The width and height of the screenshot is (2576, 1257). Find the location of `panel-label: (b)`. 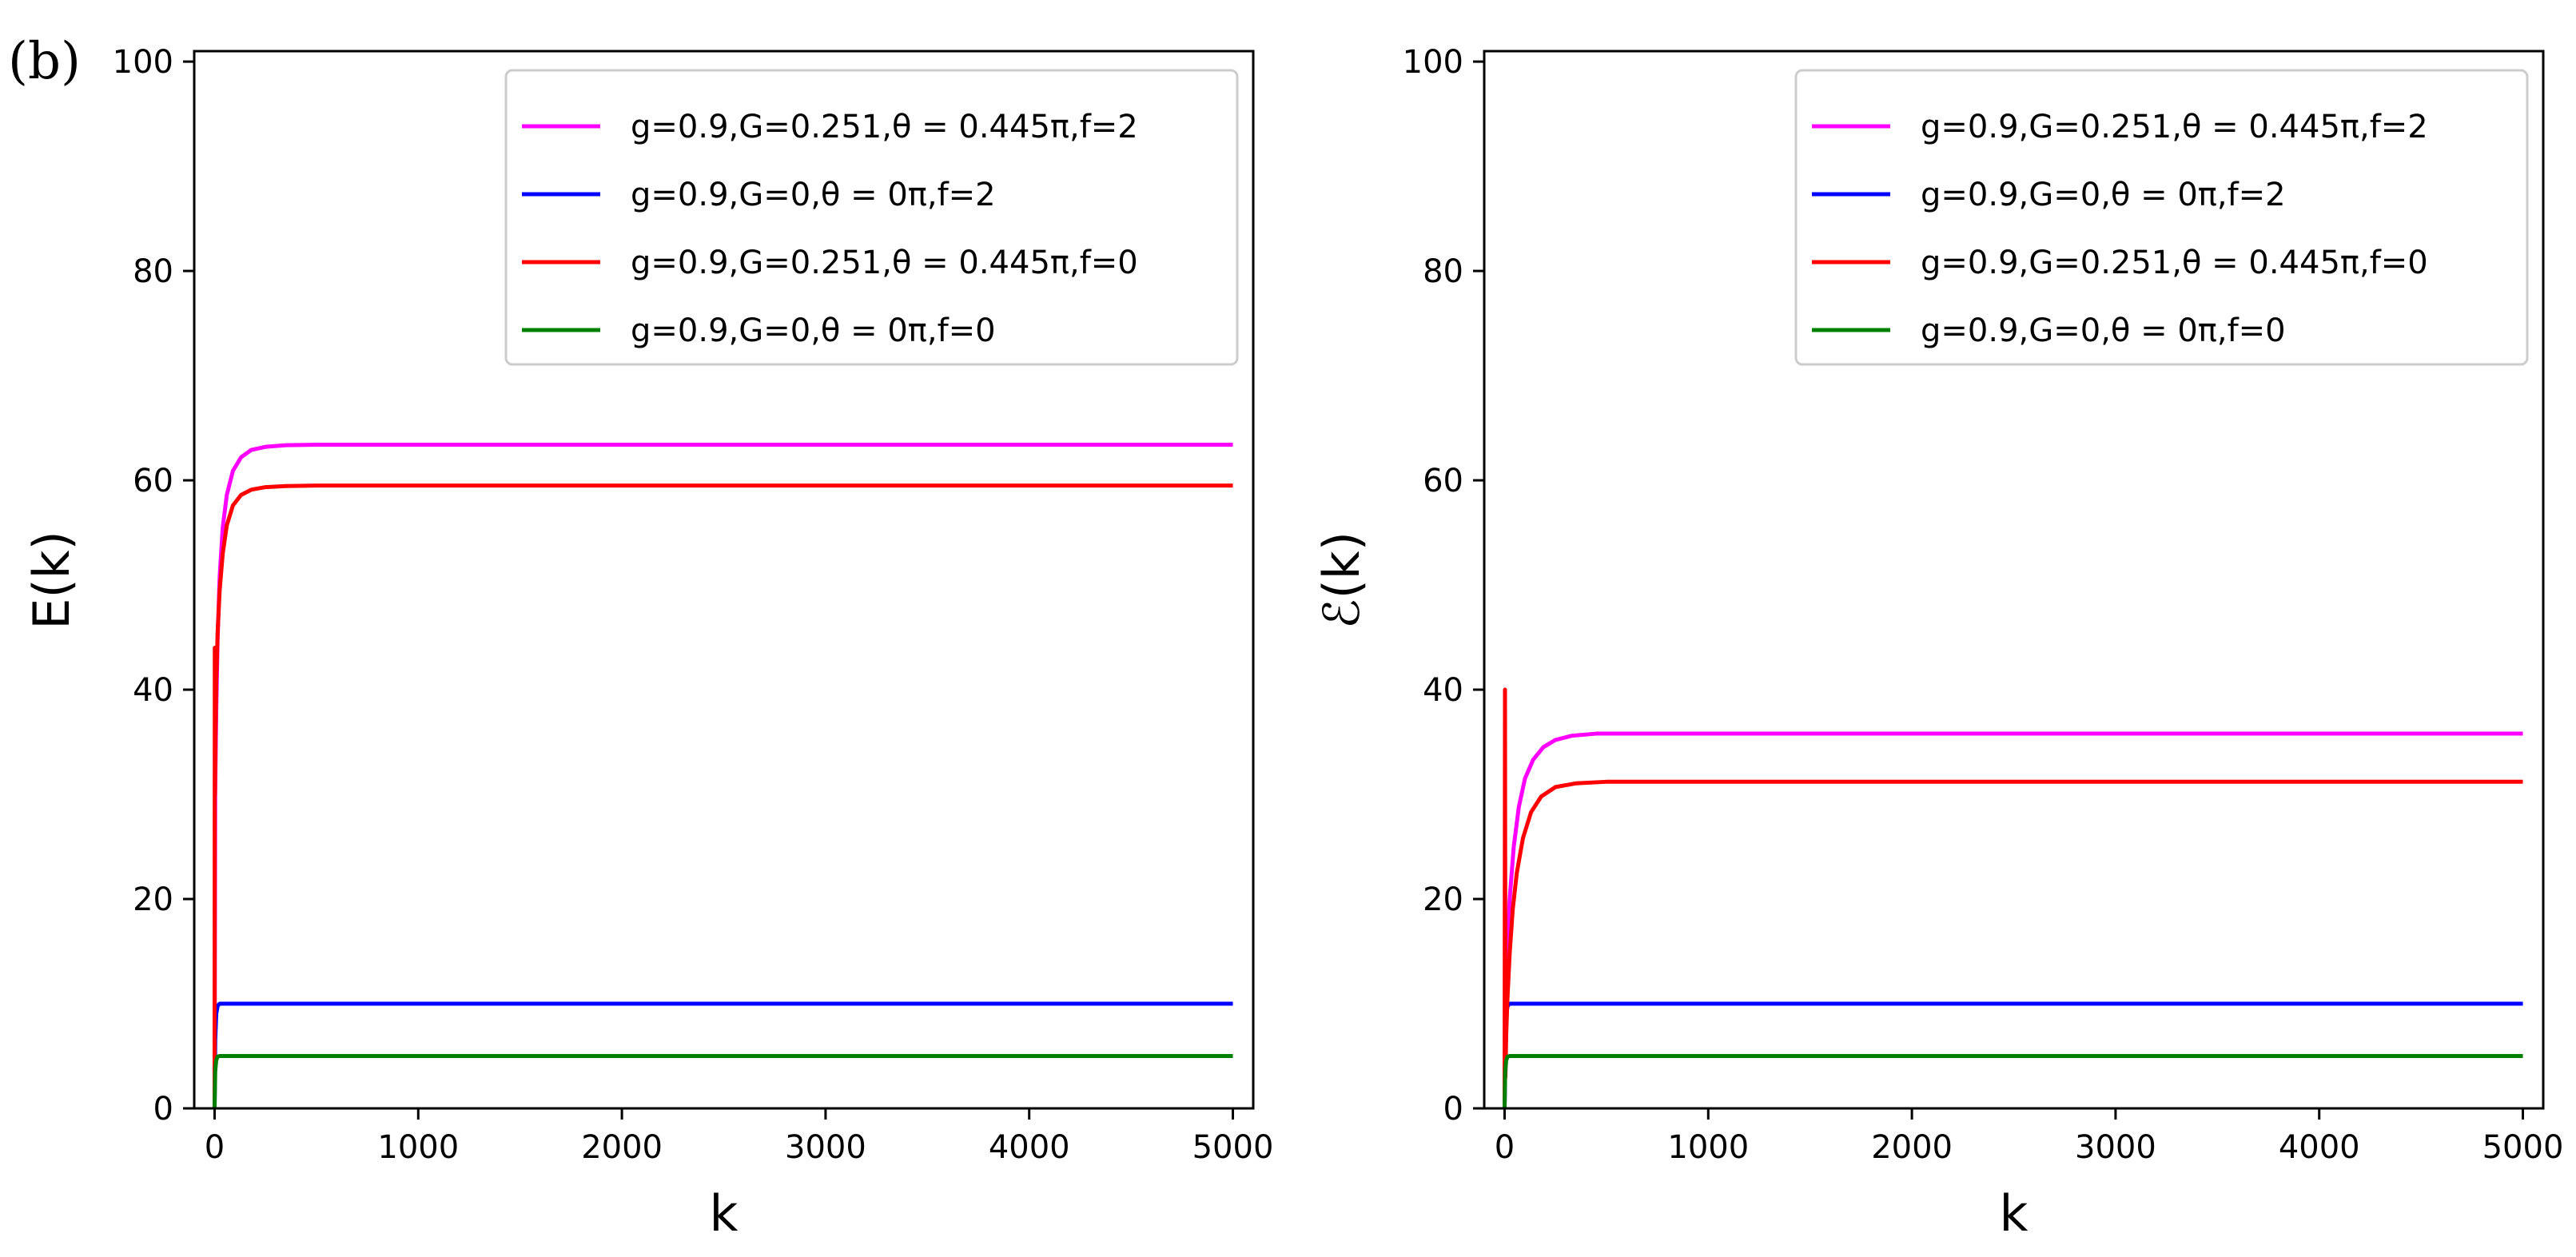

panel-label: (b) is located at coordinates (44, 61).